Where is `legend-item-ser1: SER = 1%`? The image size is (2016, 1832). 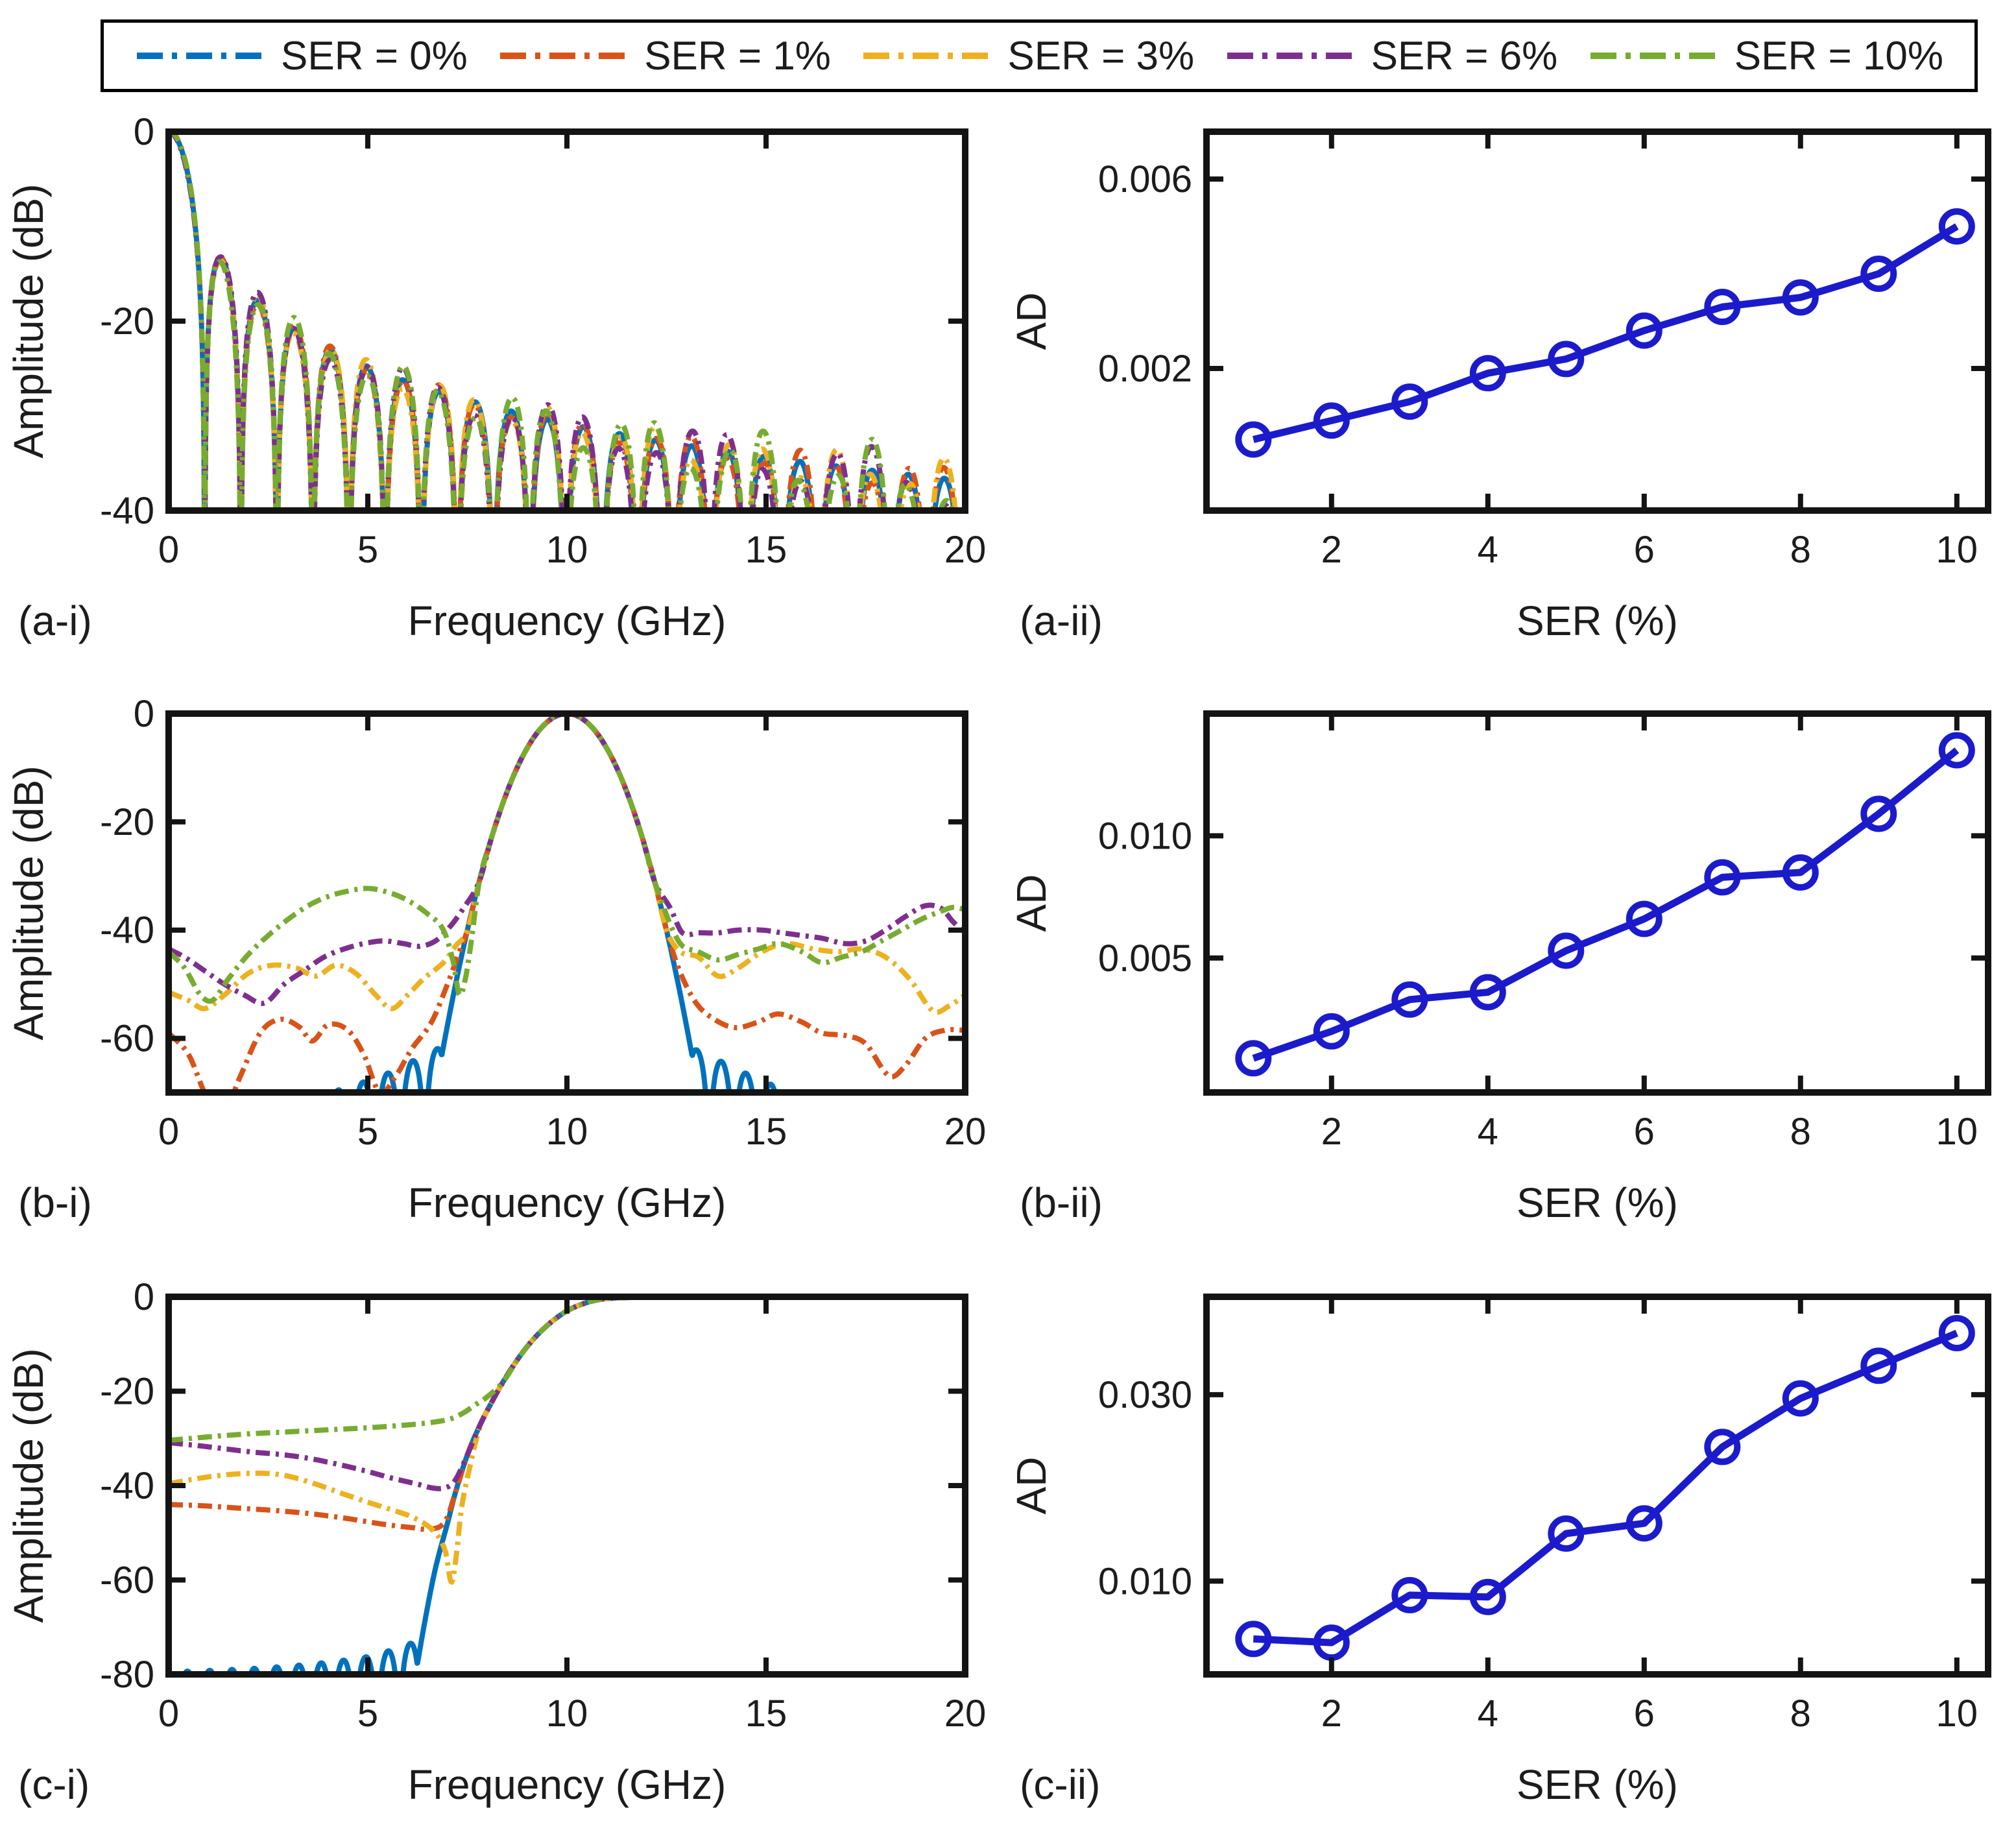
legend-item-ser1: SER = 1% is located at coordinates (664, 56).